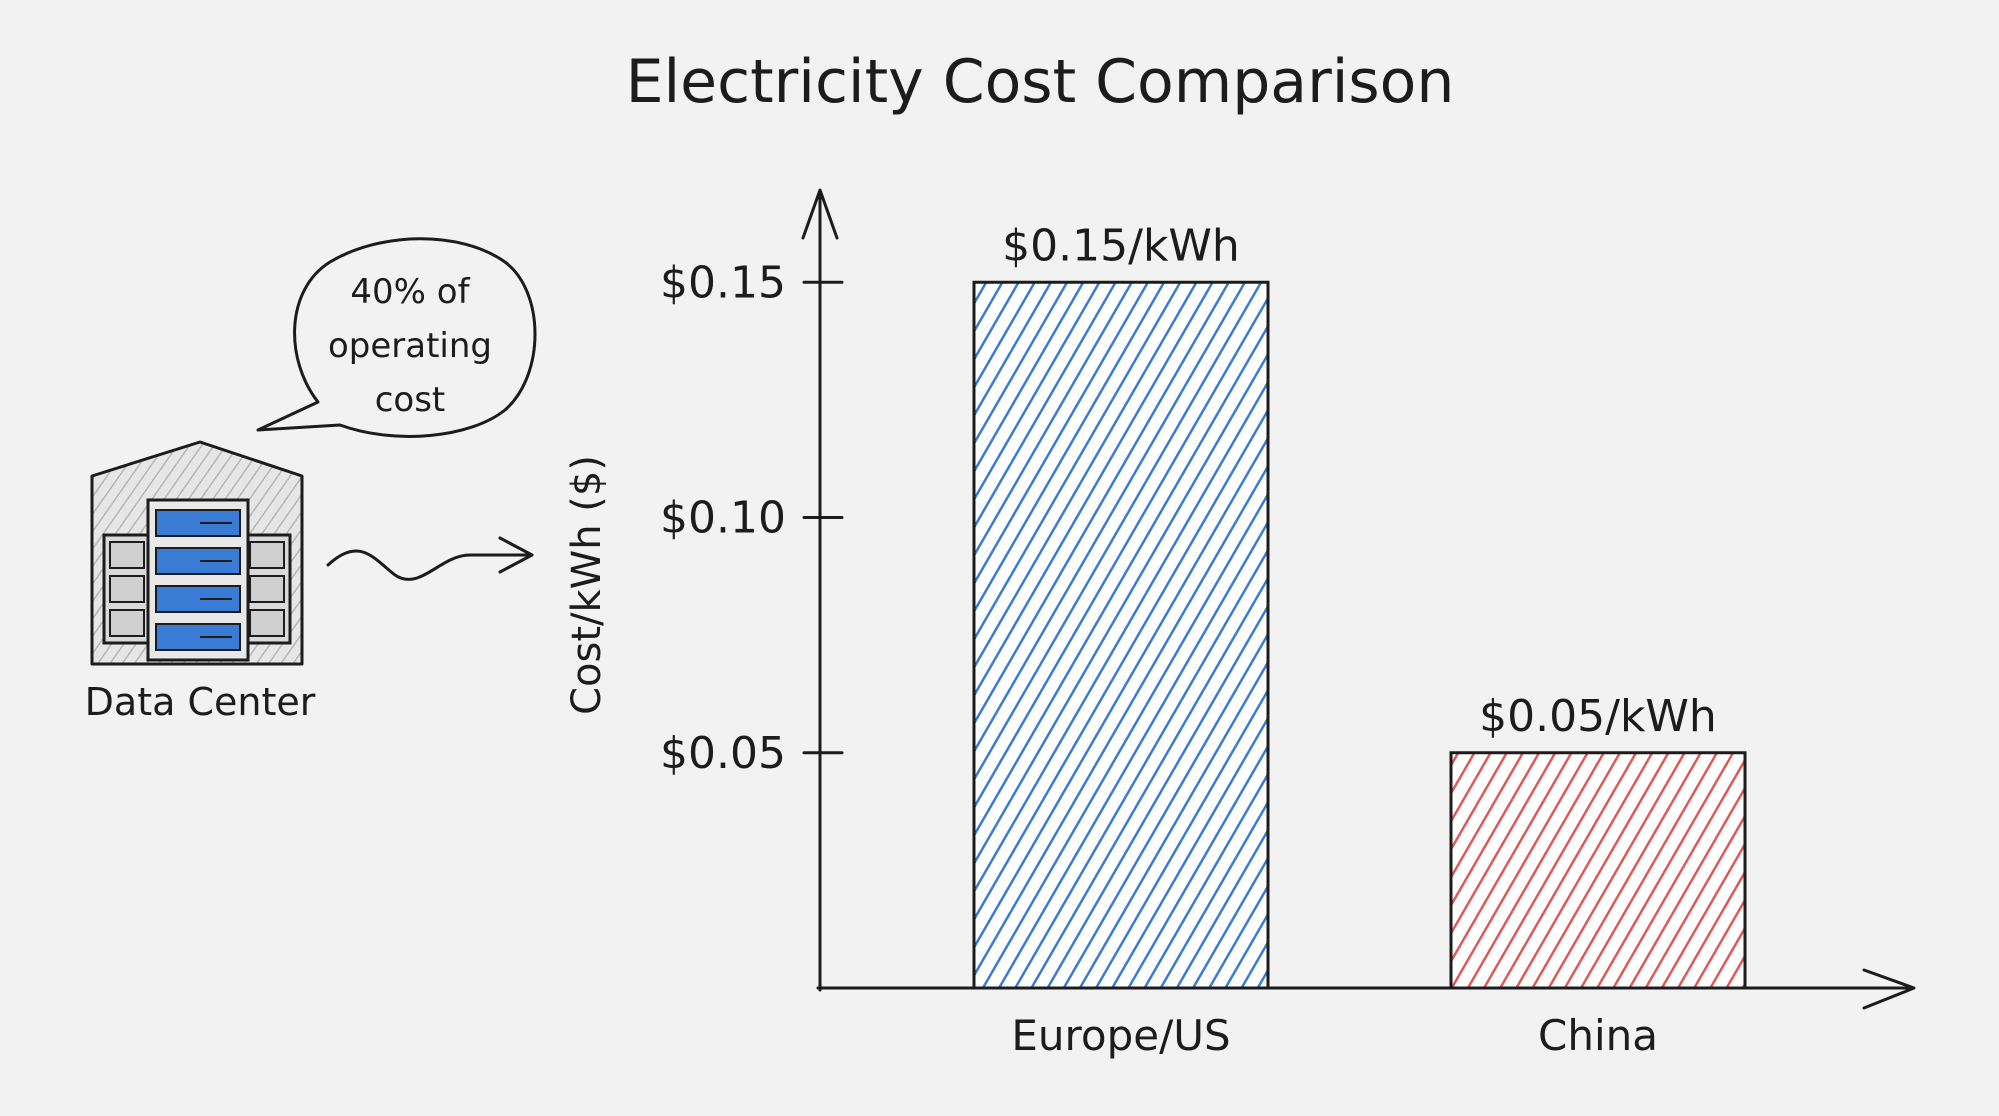 This screenshot has width=1999, height=1116. I want to click on x-axis-arrow-icon, so click(1889, 989).